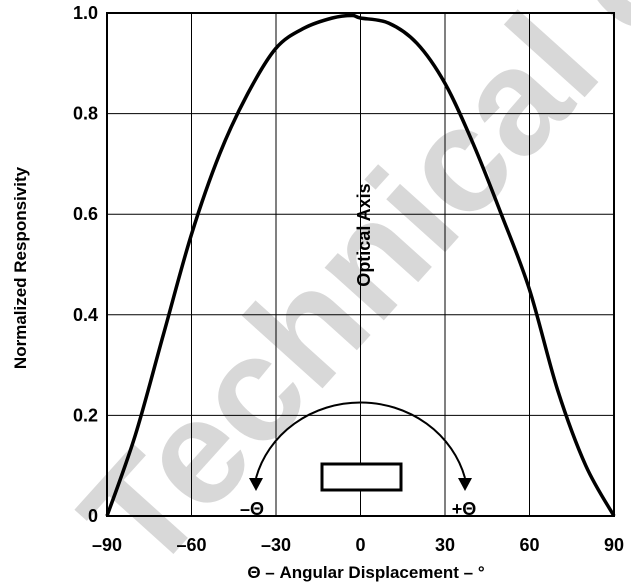 This screenshot has height=587, width=631. Describe the element at coordinates (445, 545) in the screenshot. I see `x-tick-label: 30` at that location.